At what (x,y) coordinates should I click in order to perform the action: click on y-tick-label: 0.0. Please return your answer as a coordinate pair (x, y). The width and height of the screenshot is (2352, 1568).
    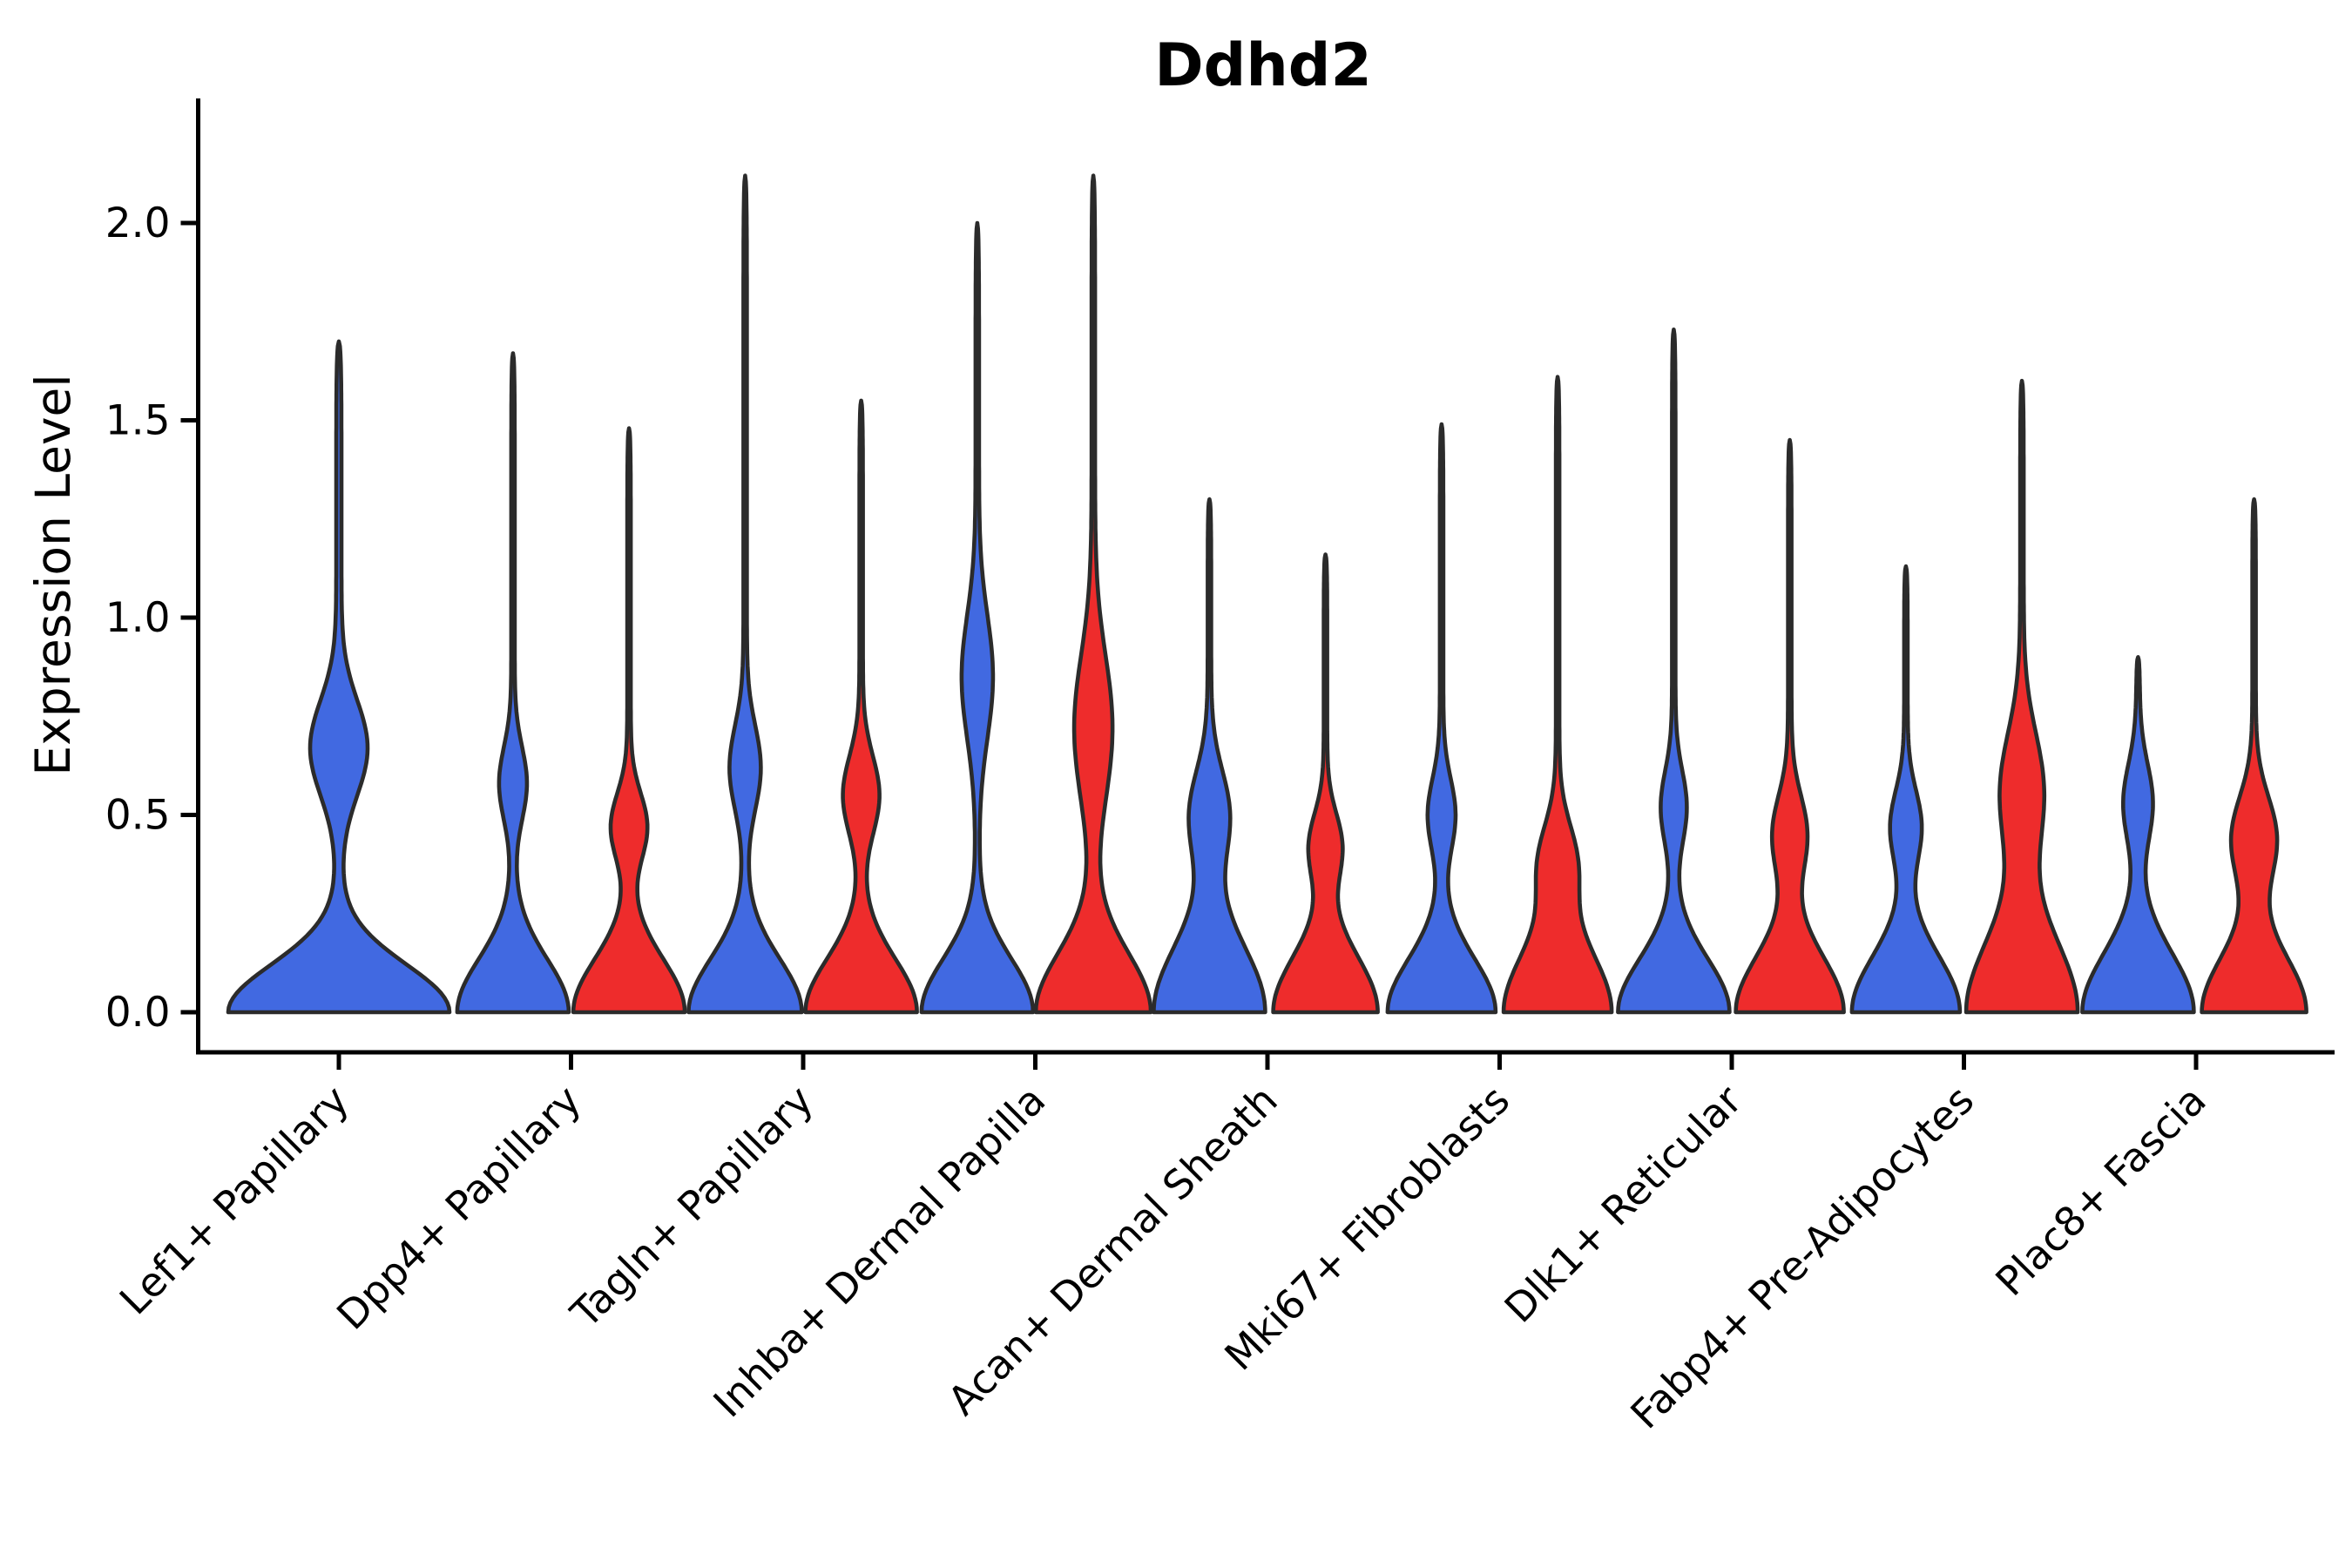
    Looking at the image, I should click on (138, 1013).